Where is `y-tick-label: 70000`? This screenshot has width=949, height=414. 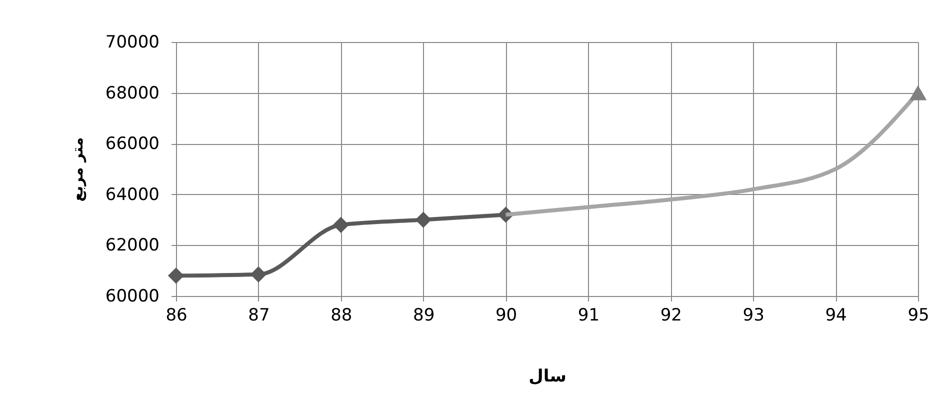 y-tick-label: 70000 is located at coordinates (132, 42).